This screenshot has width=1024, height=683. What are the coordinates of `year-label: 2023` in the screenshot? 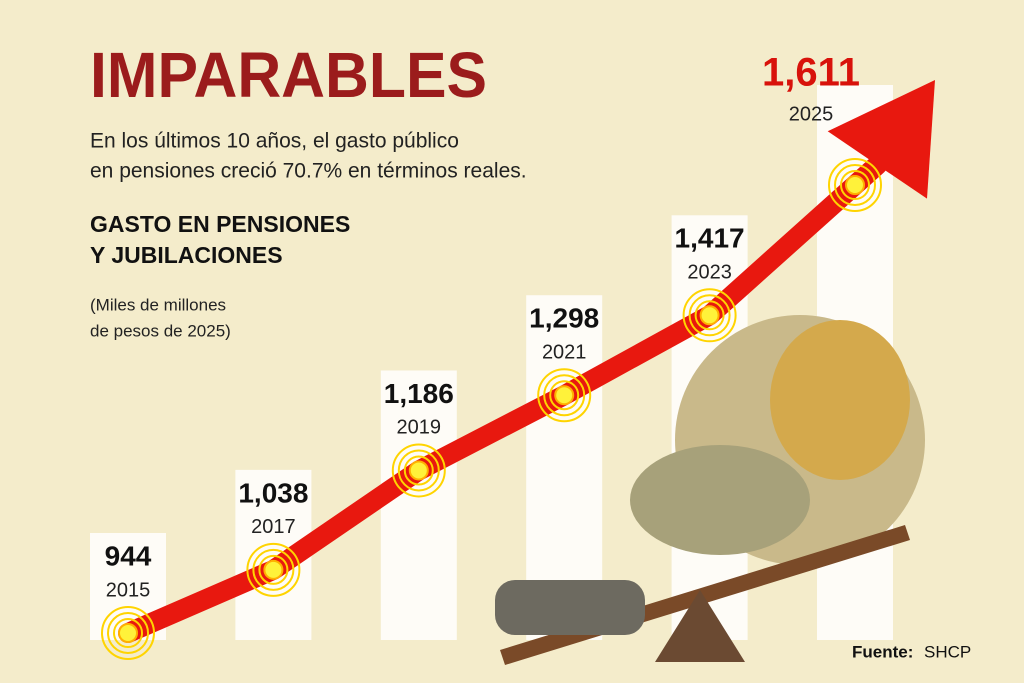 It's located at (709, 273).